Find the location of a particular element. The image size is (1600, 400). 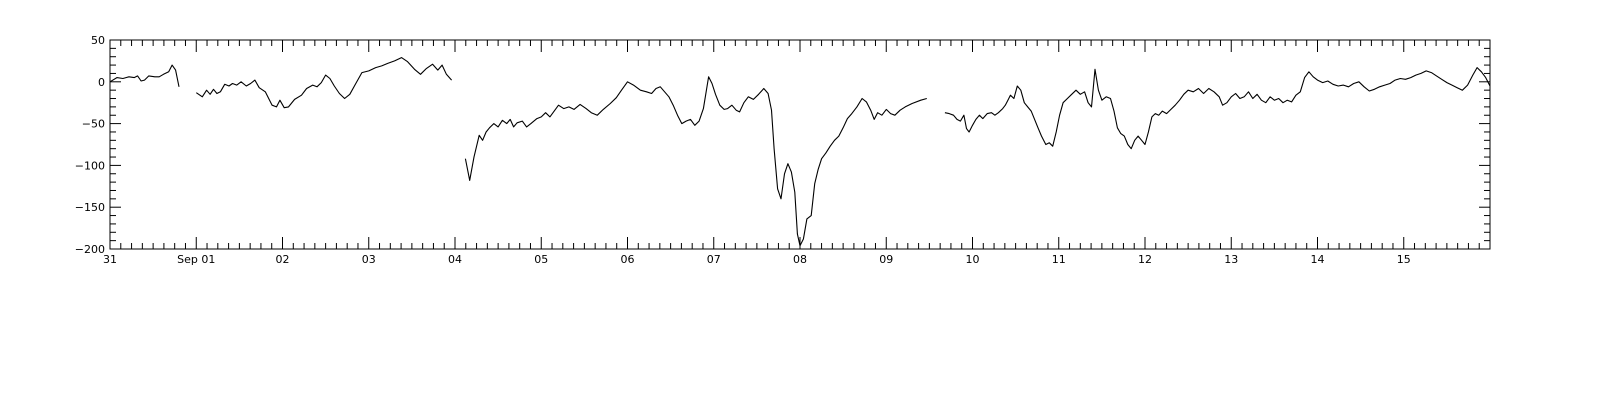

y-tick-label: −150 is located at coordinates (90, 207).